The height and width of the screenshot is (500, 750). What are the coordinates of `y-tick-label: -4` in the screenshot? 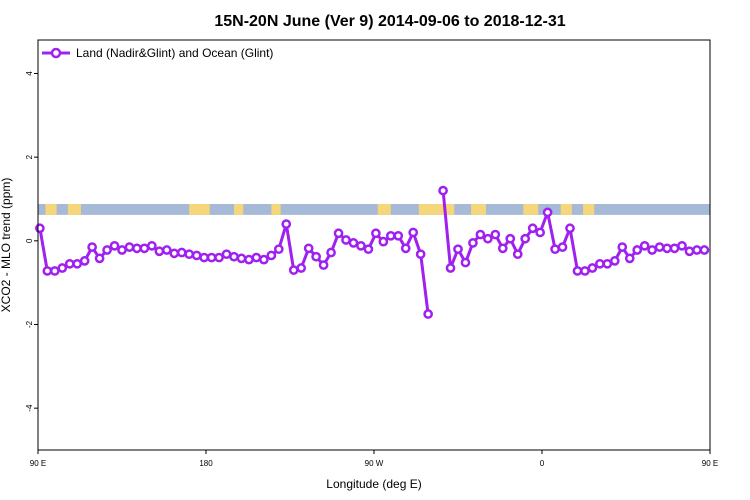 It's located at (29, 408).